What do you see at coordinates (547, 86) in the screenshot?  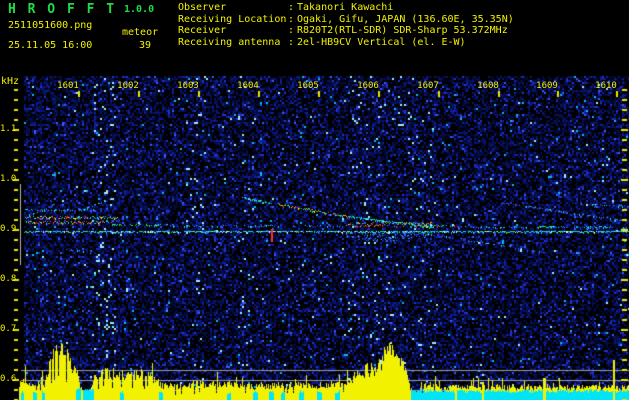 I see `time-axis-label: 1609` at bounding box center [547, 86].